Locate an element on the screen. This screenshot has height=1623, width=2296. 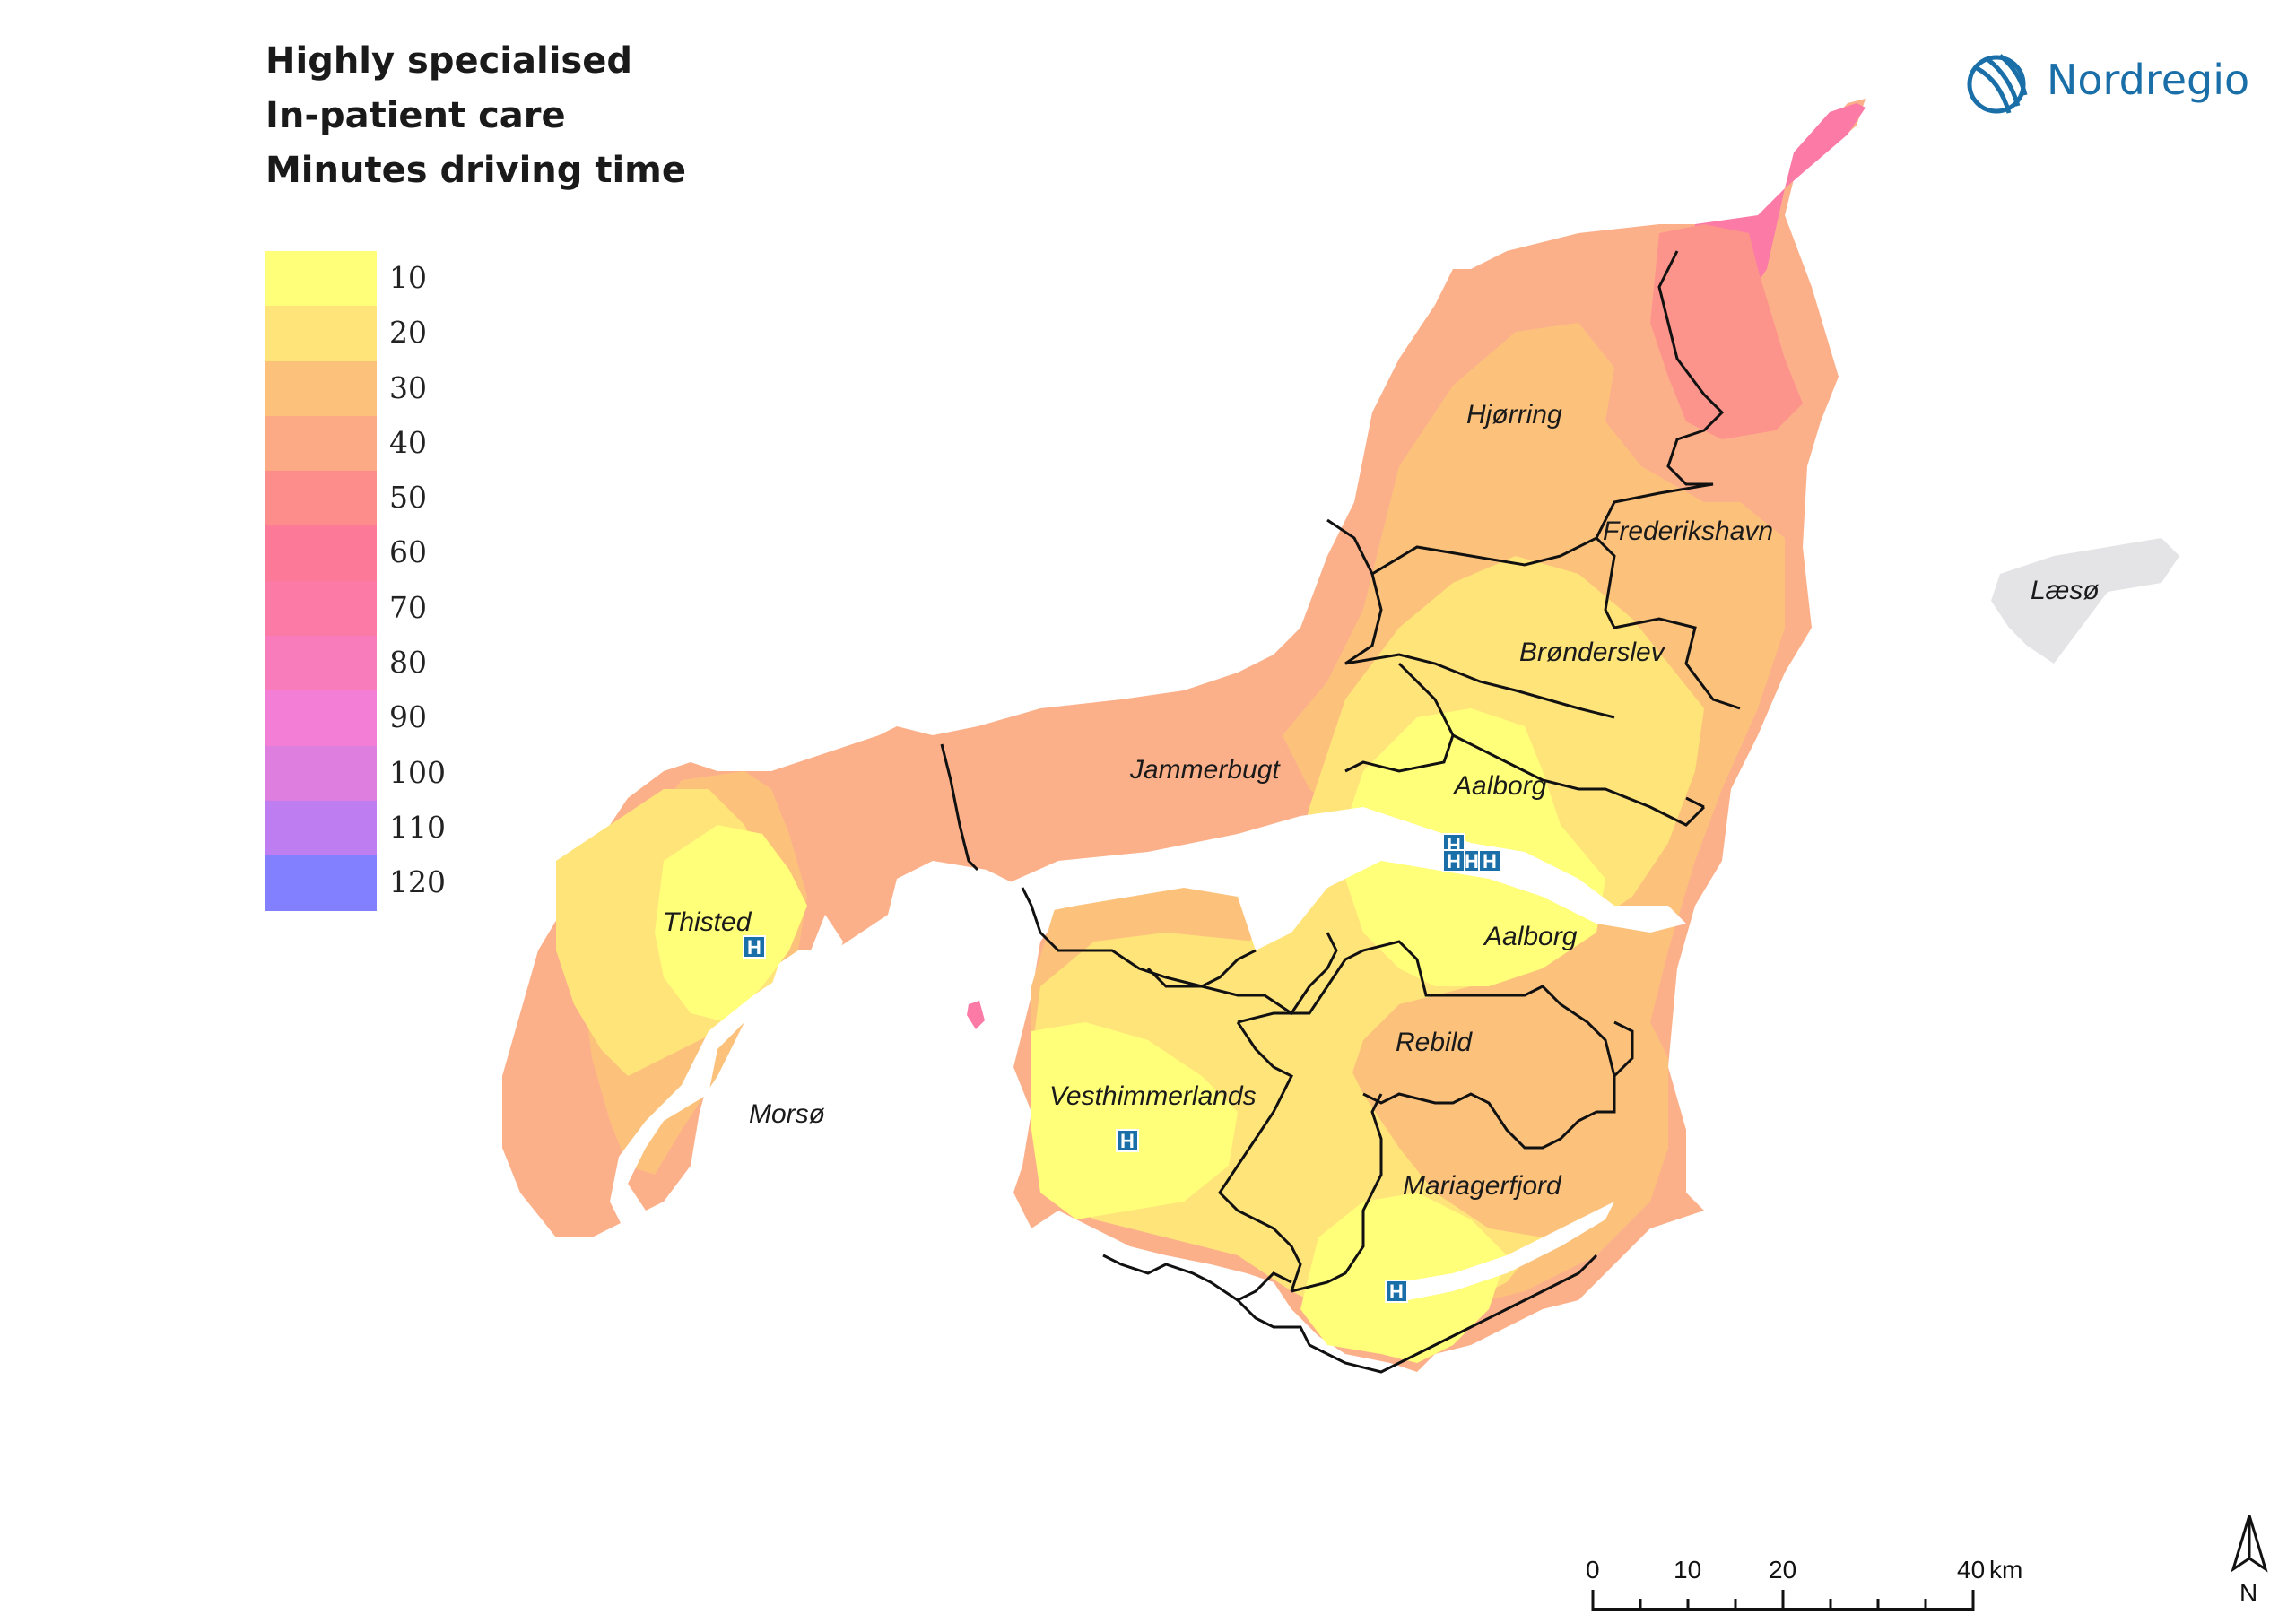
limfjord is located at coordinates (1332, 878).